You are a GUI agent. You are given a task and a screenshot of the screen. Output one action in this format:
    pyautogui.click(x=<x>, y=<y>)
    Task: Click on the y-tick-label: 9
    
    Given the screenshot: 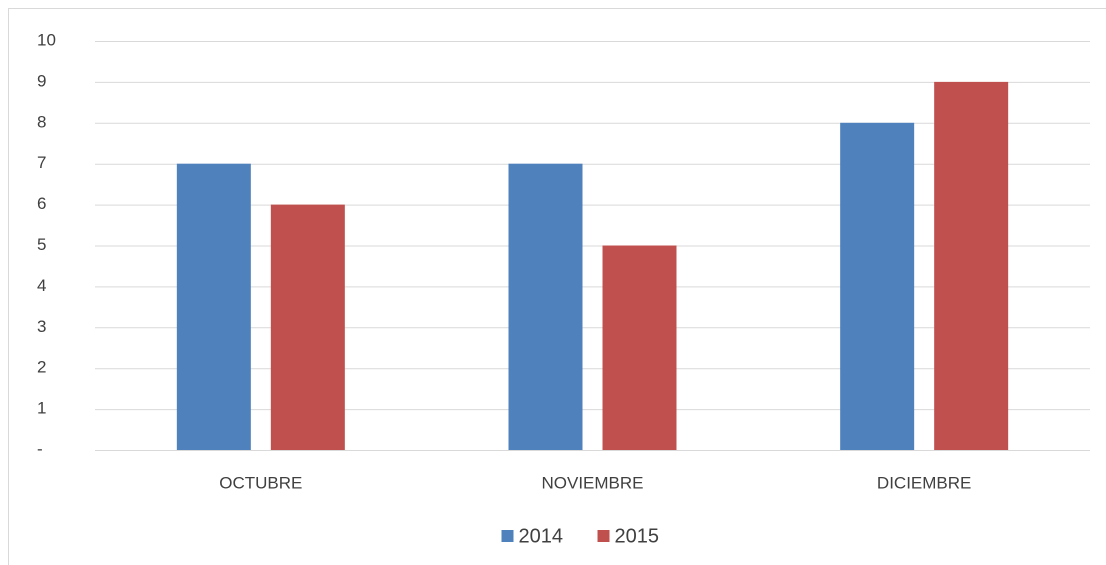 What is the action you would take?
    pyautogui.click(x=41, y=80)
    